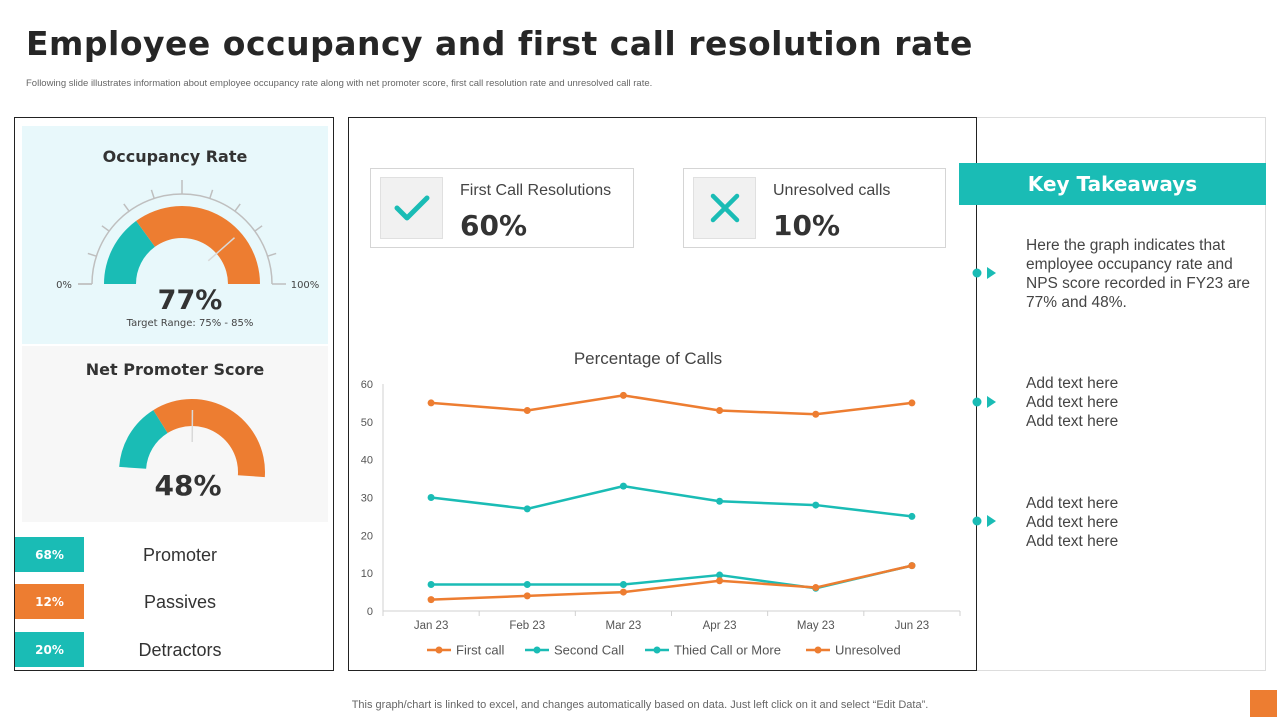 The width and height of the screenshot is (1280, 720). What do you see at coordinates (724, 208) in the screenshot?
I see `close-icon` at bounding box center [724, 208].